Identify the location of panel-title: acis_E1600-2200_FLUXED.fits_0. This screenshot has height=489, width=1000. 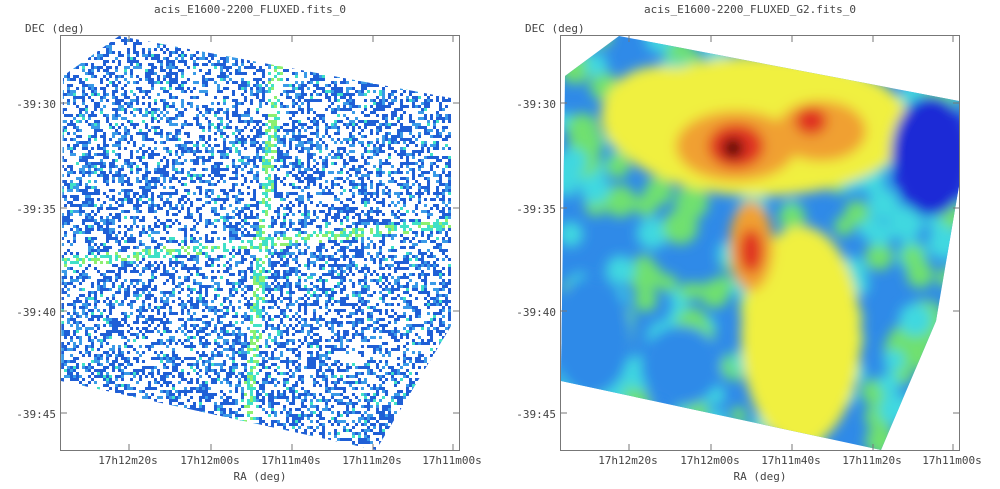
(250, 9).